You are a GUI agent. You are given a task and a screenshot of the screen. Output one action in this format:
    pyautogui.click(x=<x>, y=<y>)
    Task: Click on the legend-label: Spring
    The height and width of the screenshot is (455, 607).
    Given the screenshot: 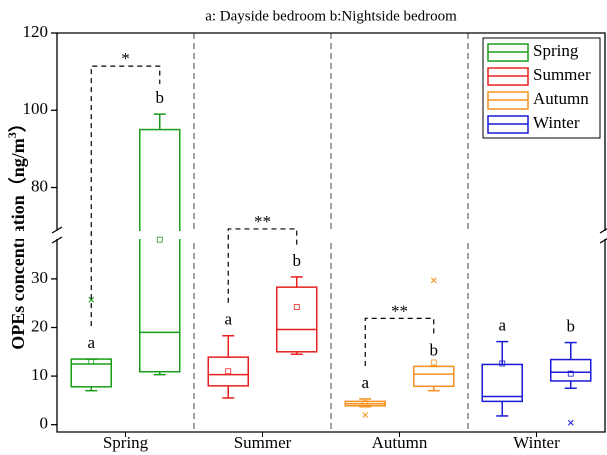 What is the action you would take?
    pyautogui.click(x=556, y=50)
    